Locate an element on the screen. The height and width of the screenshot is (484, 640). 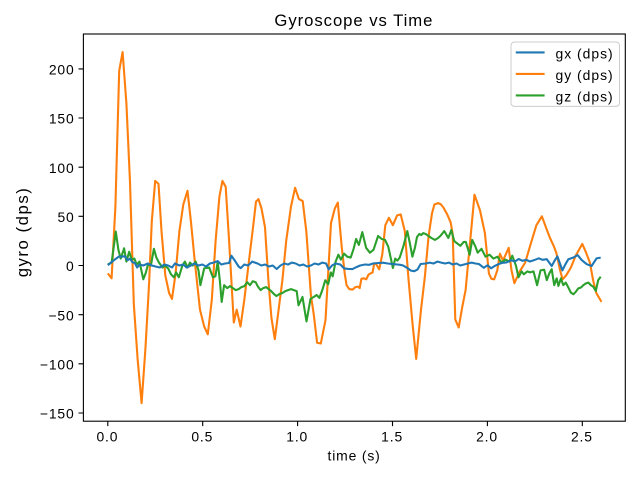
svg-text: 2.0 is located at coordinates (487, 436).